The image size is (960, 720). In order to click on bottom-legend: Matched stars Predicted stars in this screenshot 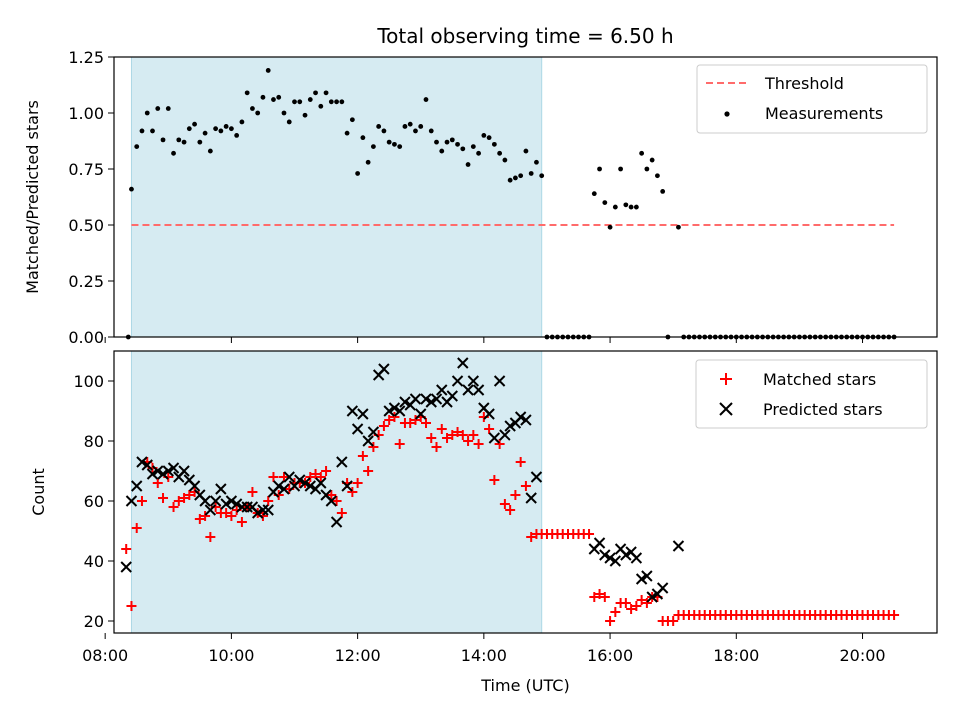, I will do `click(811, 394)`.